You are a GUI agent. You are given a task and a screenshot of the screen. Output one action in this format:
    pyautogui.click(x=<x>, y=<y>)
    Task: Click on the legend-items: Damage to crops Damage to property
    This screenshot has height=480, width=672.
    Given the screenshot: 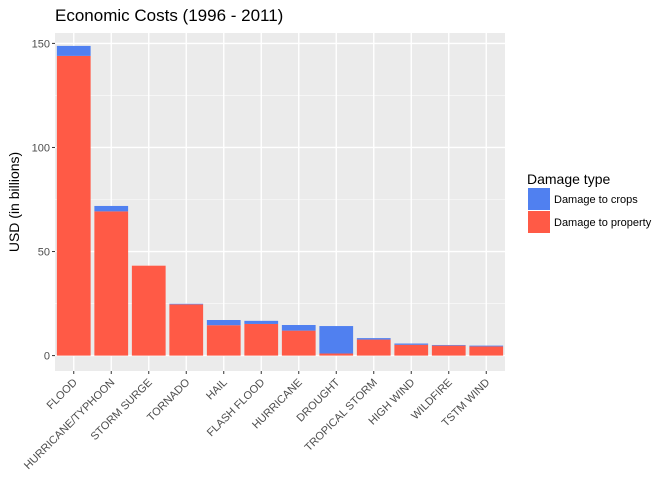 What is the action you would take?
    pyautogui.click(x=590, y=210)
    